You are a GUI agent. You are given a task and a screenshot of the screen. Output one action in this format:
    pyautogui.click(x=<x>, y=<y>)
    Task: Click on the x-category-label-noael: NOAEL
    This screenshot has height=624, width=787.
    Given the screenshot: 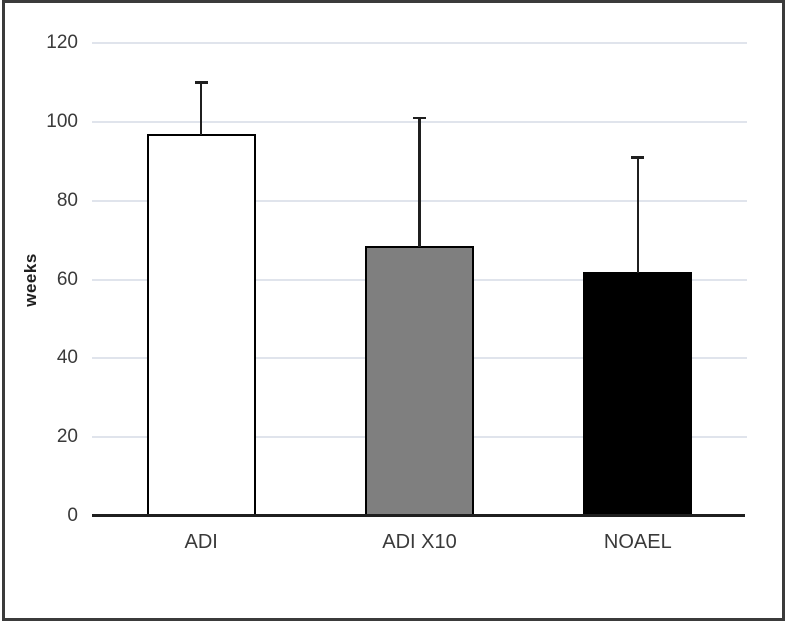 What is the action you would take?
    pyautogui.click(x=637, y=542)
    